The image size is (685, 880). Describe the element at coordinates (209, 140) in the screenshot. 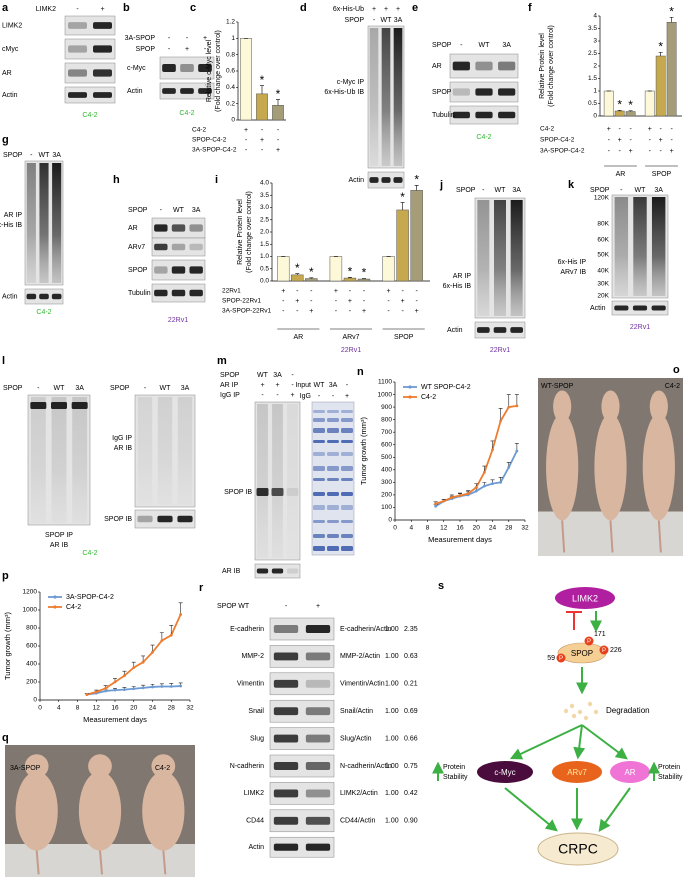

I see `row-label: SPOP-C4-2` at that location.